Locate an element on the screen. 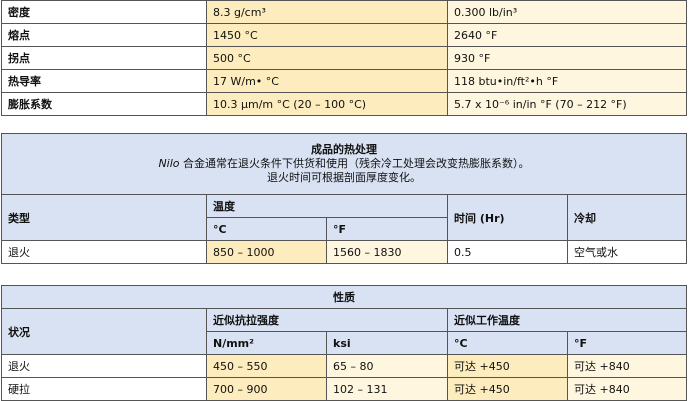  metric-value: 1450 °C is located at coordinates (327, 35).